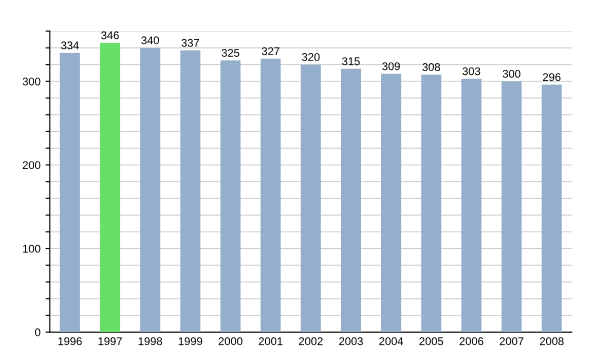 This screenshot has height=350, width=600. Describe the element at coordinates (270, 341) in the screenshot. I see `x-tick-label: 2001` at that location.